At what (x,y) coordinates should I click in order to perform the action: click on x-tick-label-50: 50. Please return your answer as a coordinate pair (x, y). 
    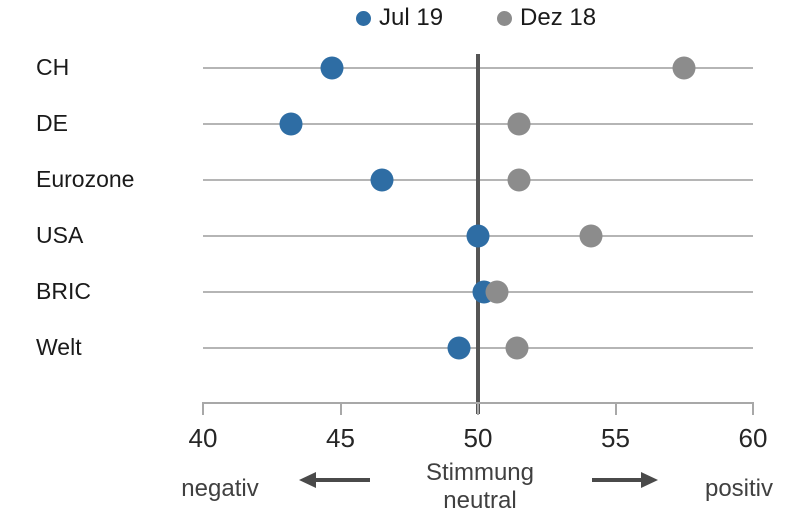
    Looking at the image, I should click on (478, 438).